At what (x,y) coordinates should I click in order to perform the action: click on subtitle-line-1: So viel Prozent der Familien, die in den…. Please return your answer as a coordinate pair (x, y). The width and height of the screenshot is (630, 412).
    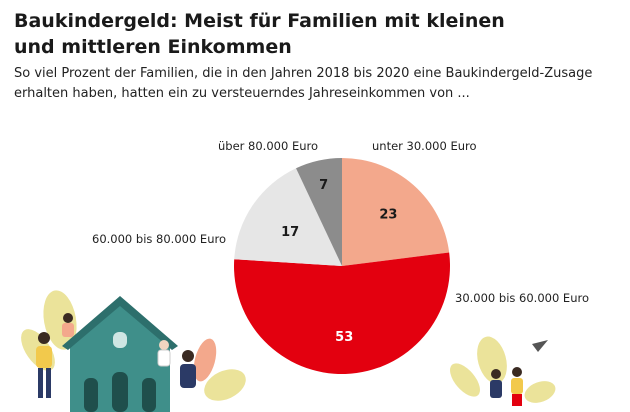
    Looking at the image, I should click on (303, 73).